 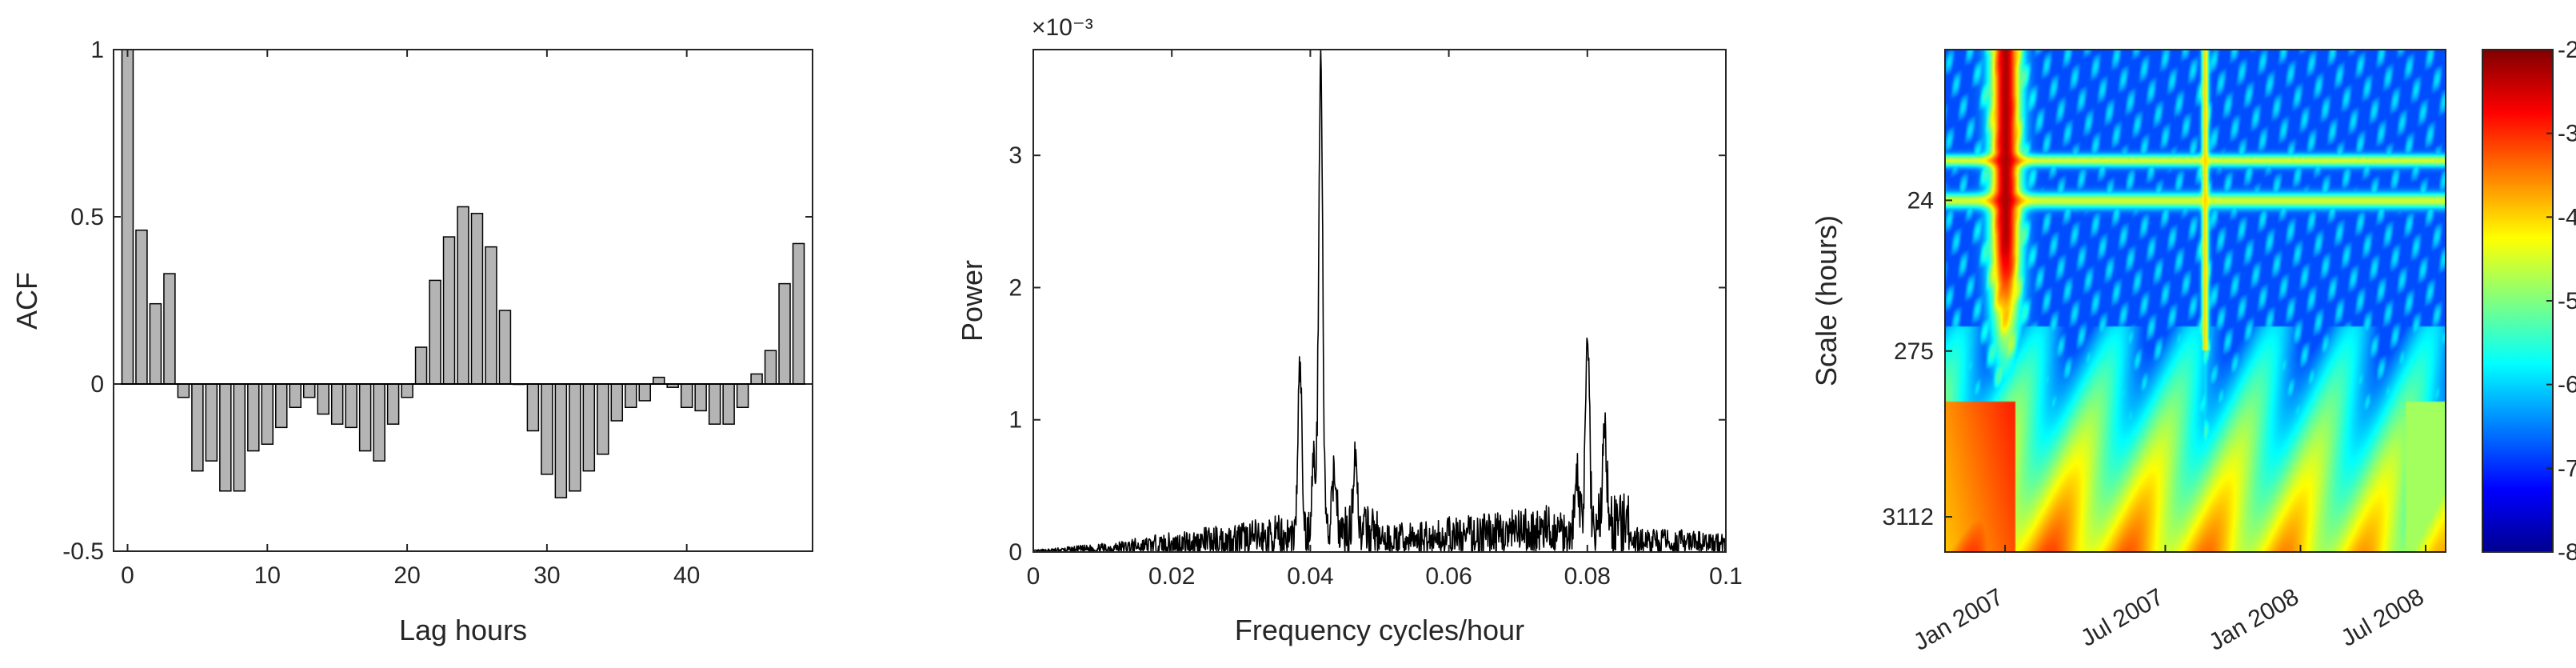 I want to click on colorbar-tick-label: -5, so click(x=2567, y=301).